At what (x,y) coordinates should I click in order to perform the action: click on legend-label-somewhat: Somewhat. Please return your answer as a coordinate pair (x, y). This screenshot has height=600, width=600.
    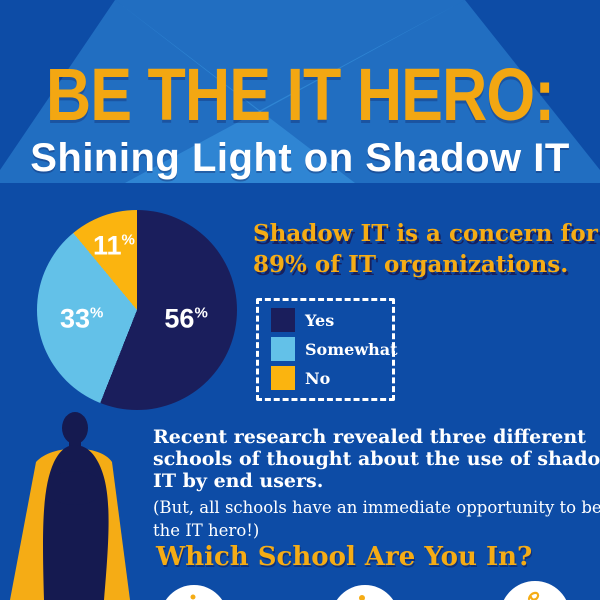
    Looking at the image, I should click on (351, 349).